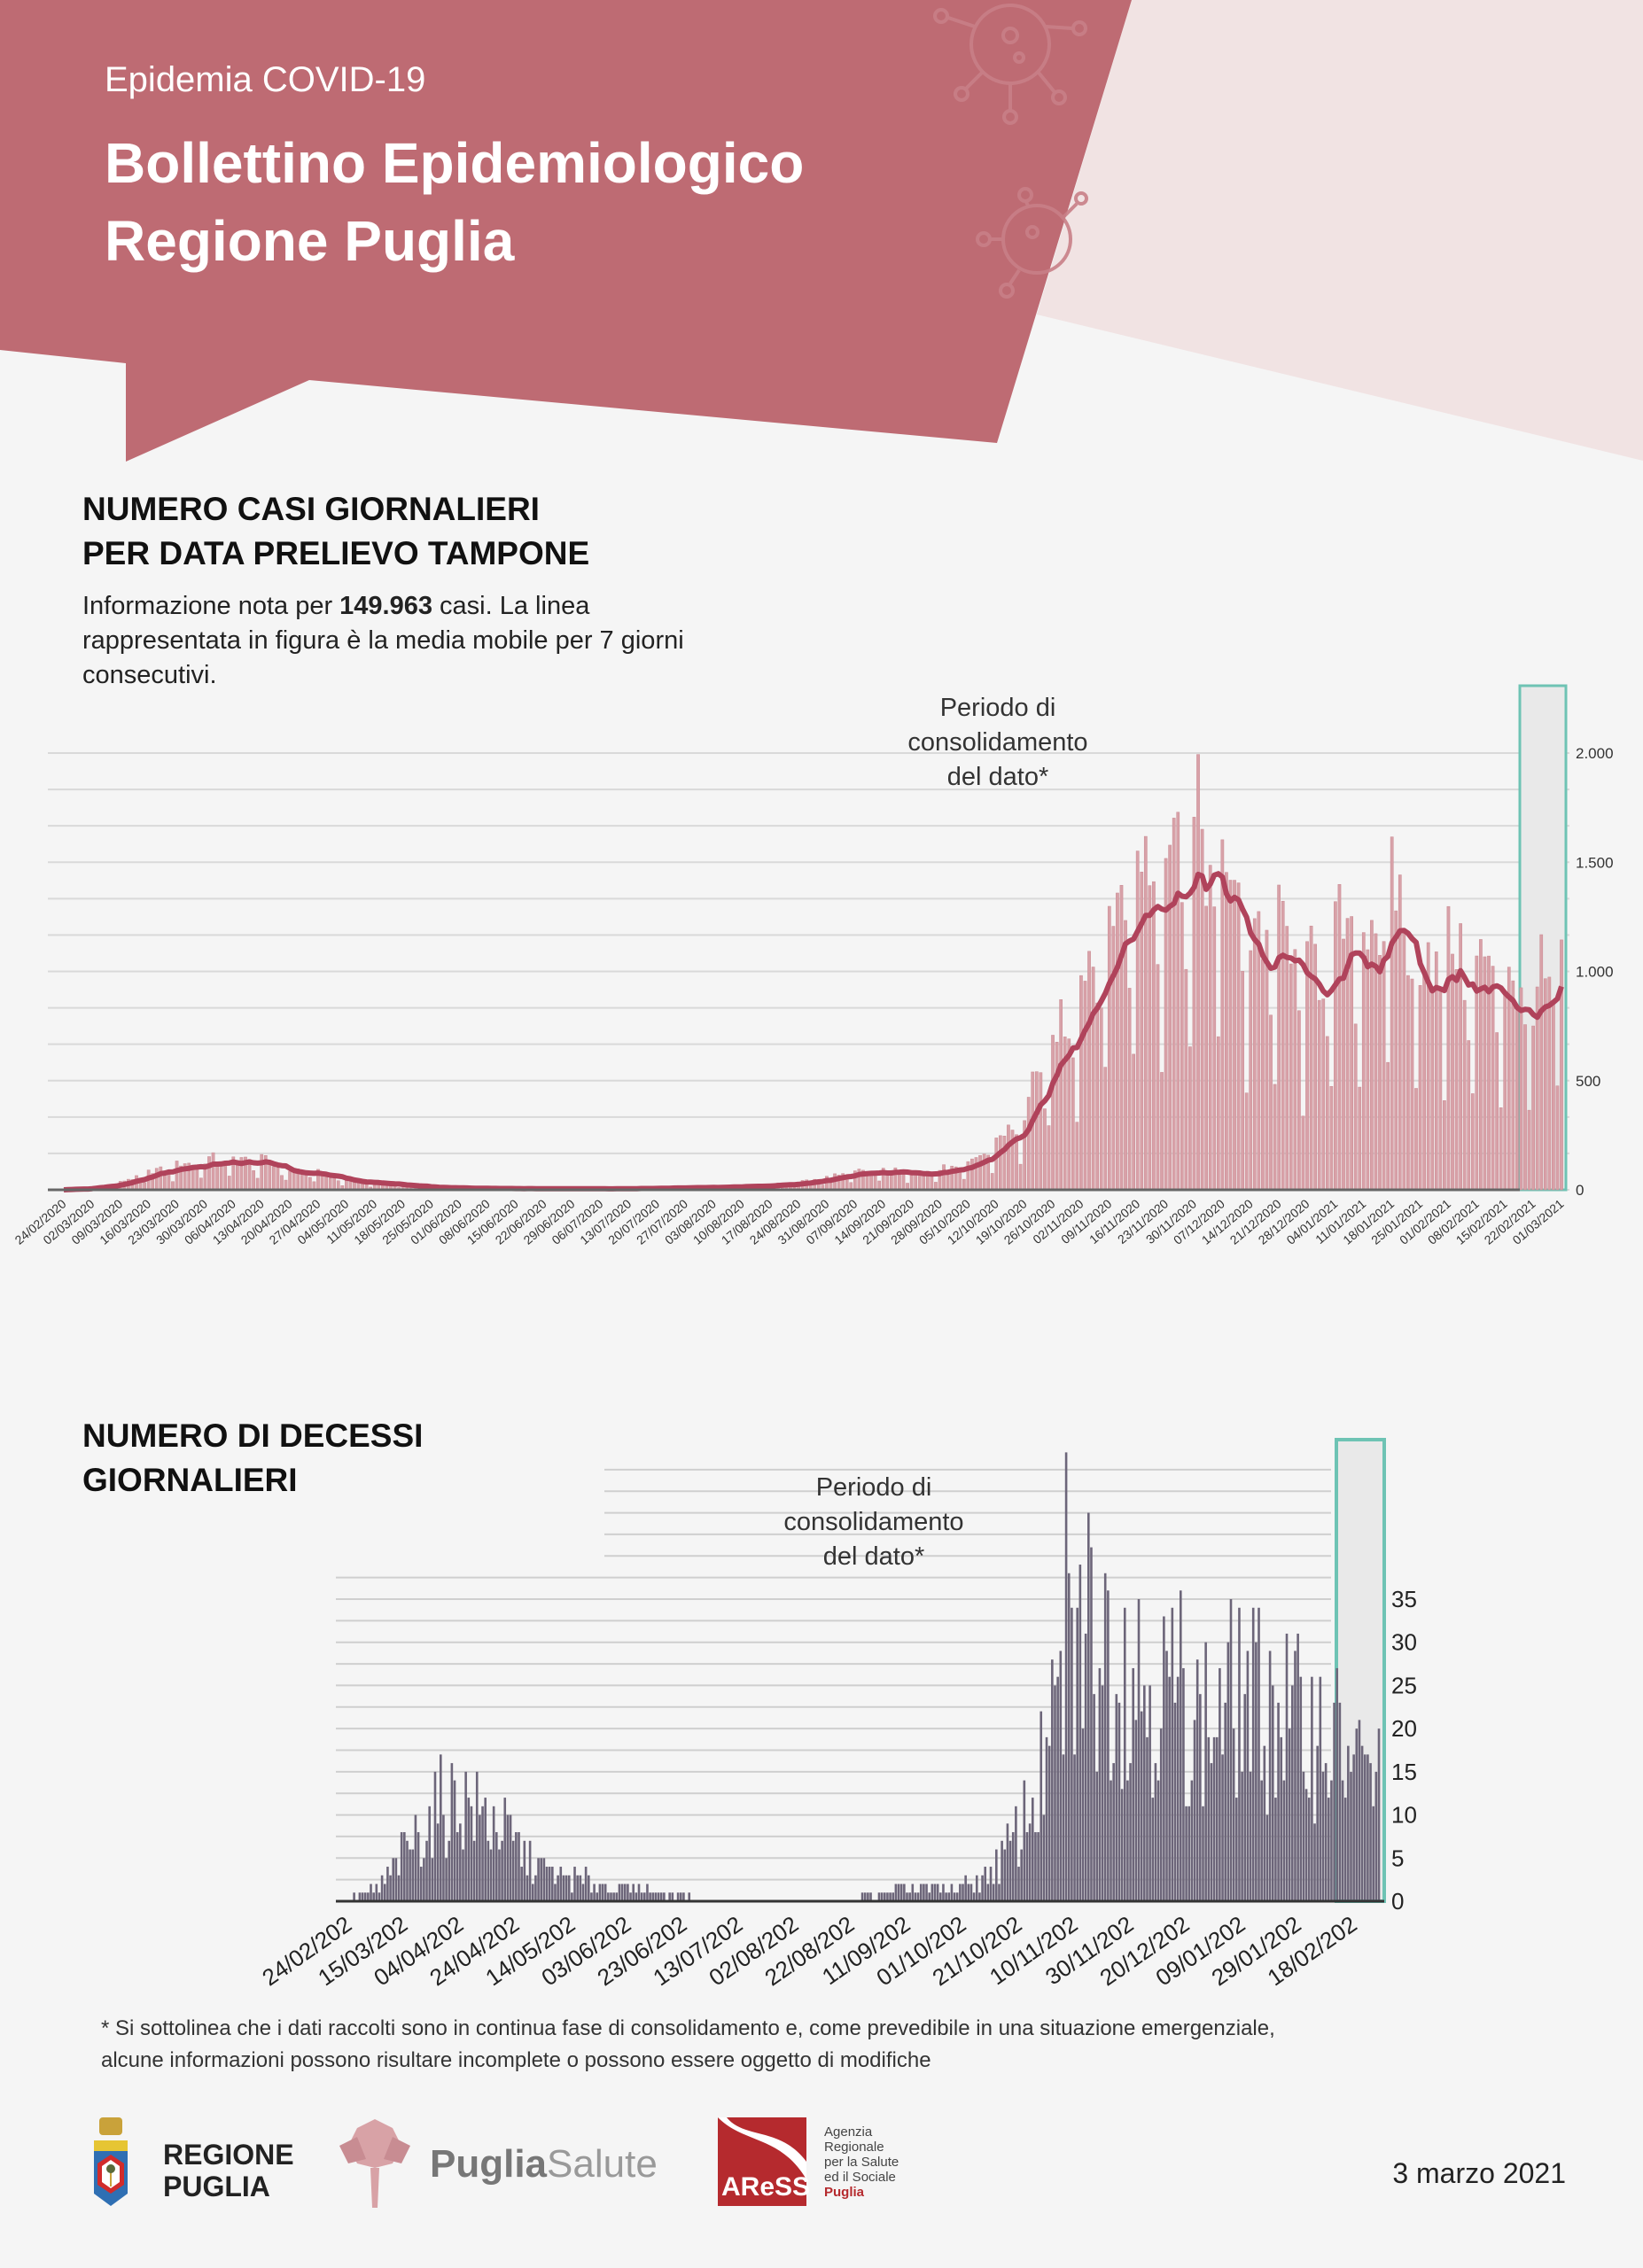  I want to click on annotation-line: del dato*, so click(873, 1556).